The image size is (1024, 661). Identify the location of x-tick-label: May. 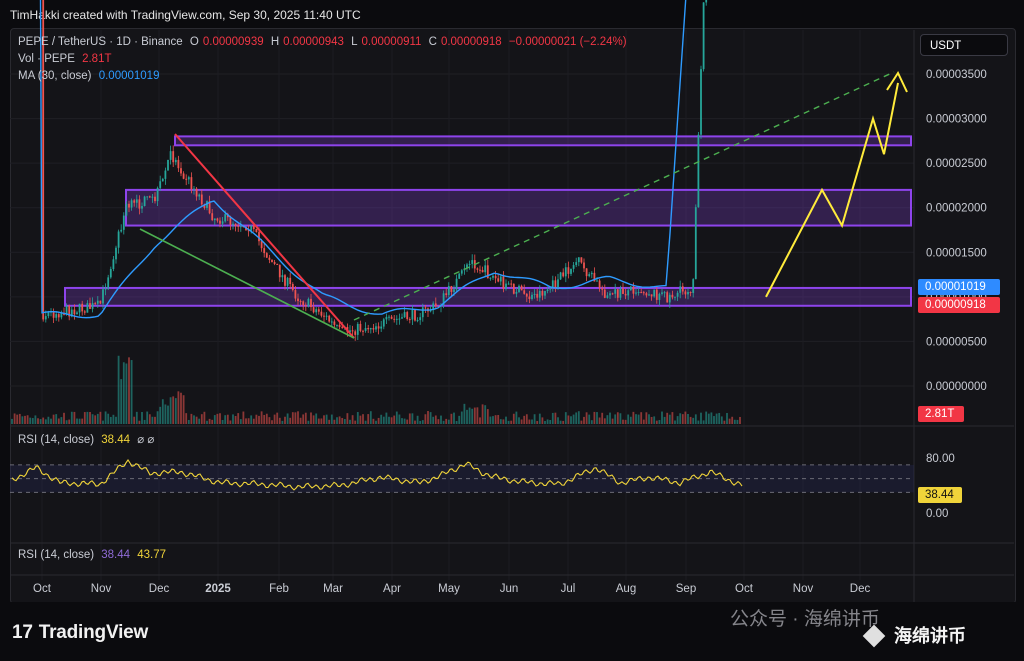
(449, 589).